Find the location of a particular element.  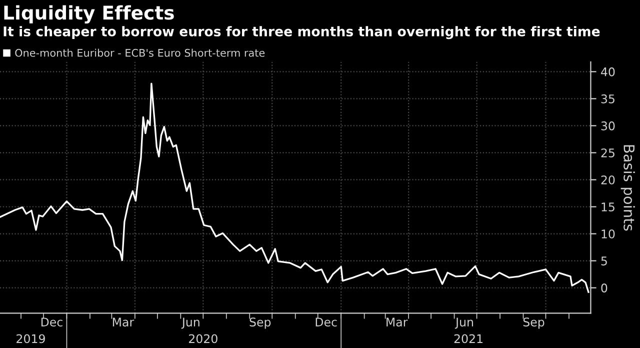

y-tick-label: 30 is located at coordinates (608, 125).